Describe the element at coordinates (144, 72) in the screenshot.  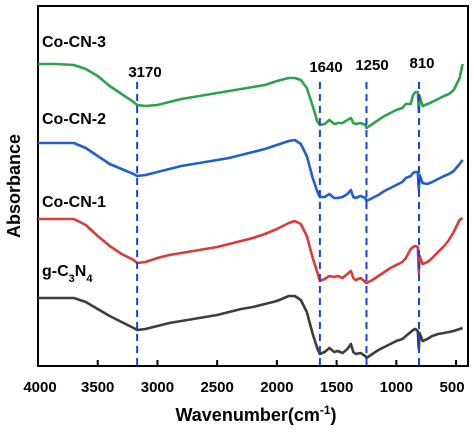
I see `reference-label-3170: 3170` at that location.